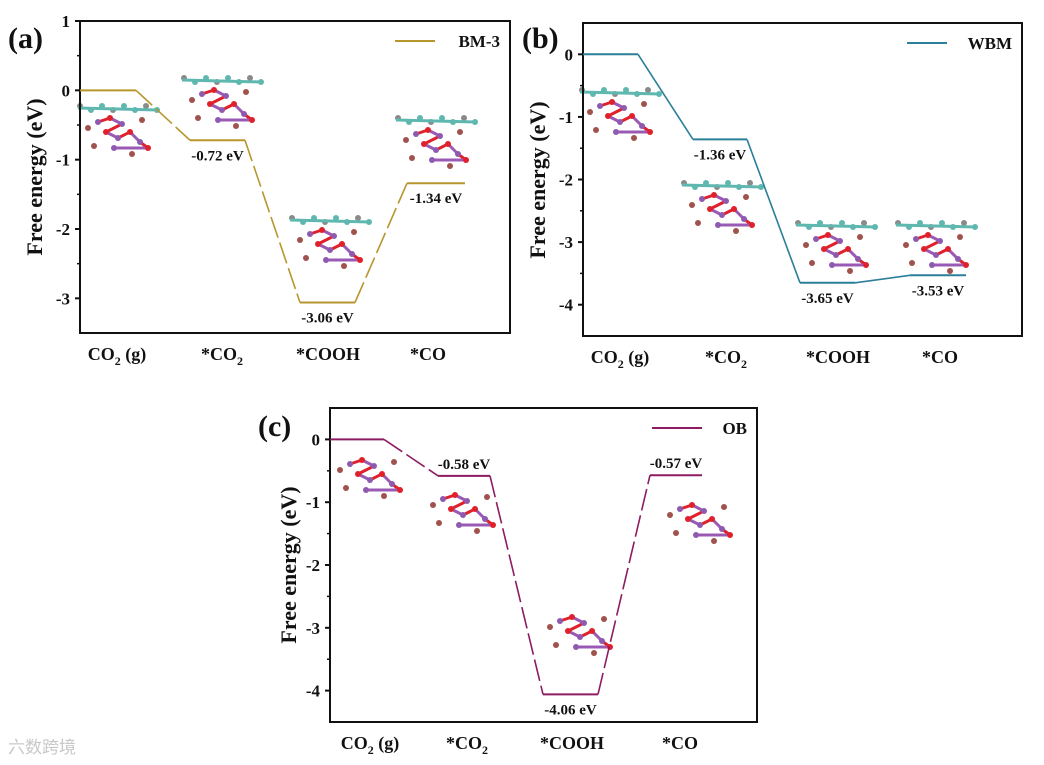 This screenshot has width=1044, height=765. I want to click on y-tick-label: -1, so click(566, 117).